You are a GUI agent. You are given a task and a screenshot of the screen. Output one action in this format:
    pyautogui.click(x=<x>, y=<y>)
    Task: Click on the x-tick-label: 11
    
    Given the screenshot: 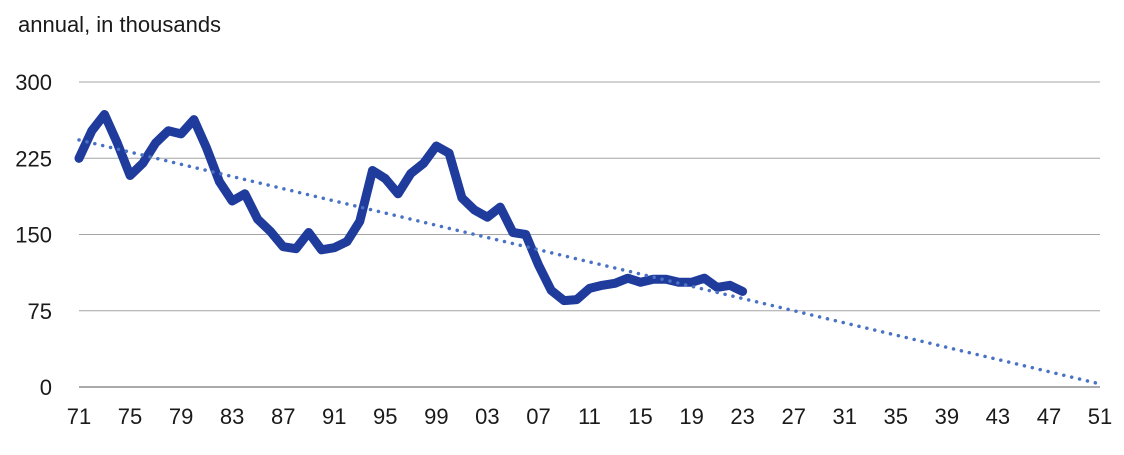 What is the action you would take?
    pyautogui.click(x=589, y=416)
    